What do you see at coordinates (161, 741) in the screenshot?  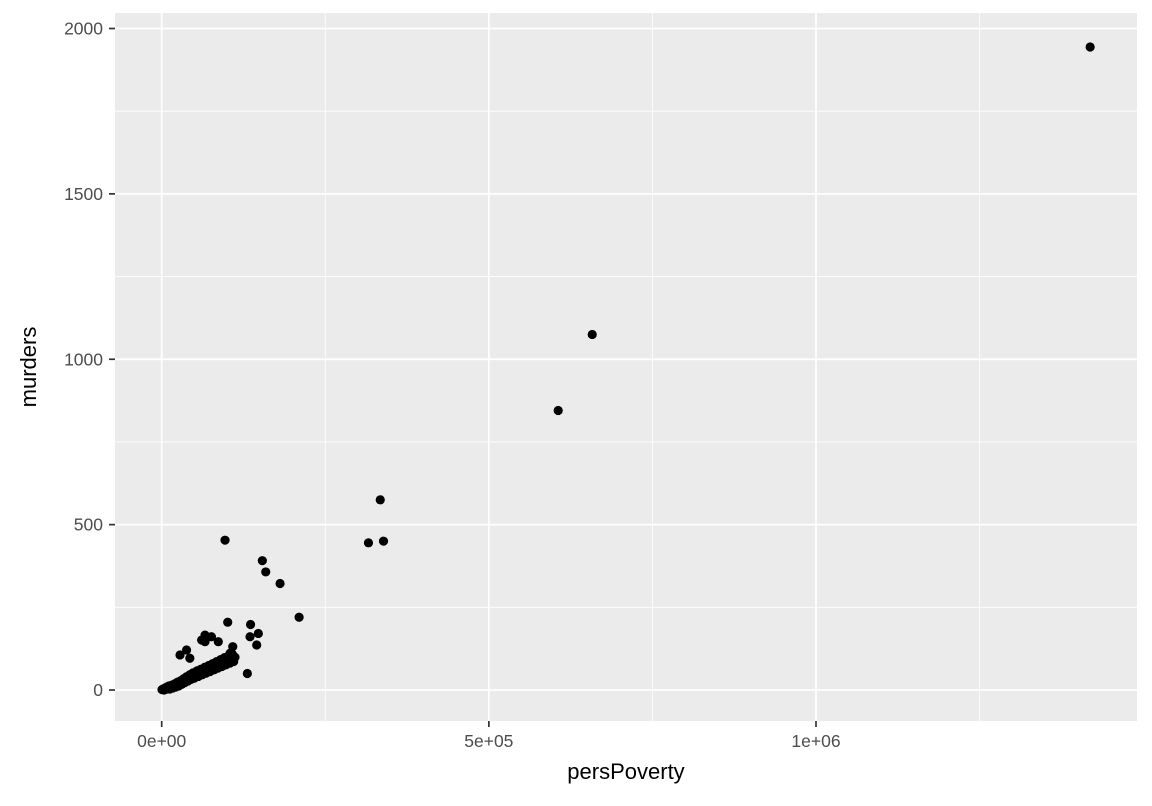 I see `x-tick-label: 0e+00` at bounding box center [161, 741].